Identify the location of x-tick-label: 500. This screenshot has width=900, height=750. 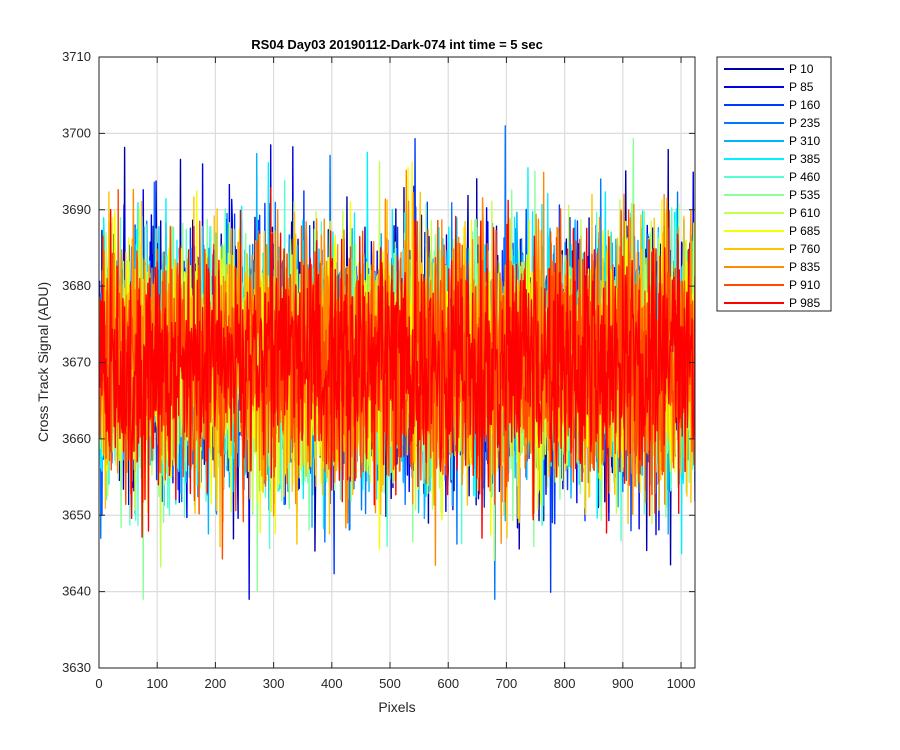
(390, 683).